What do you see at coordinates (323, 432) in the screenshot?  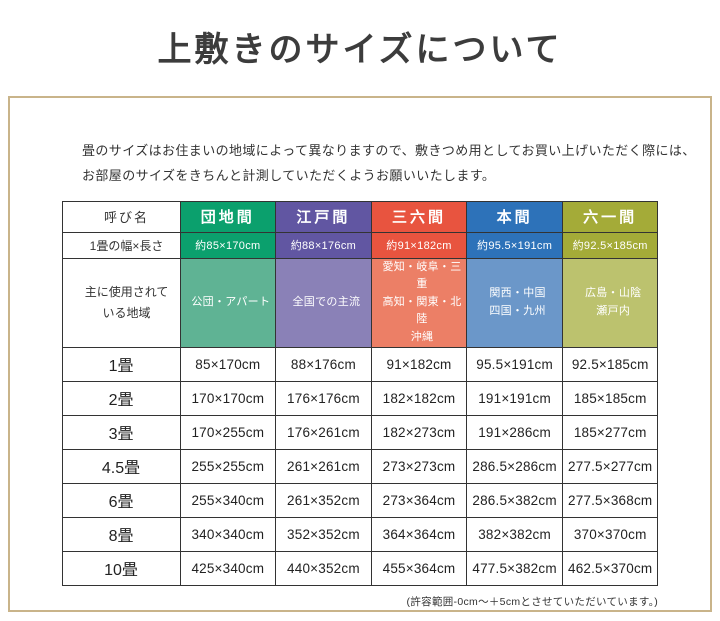 I see `size-cell: 176×261cm` at bounding box center [323, 432].